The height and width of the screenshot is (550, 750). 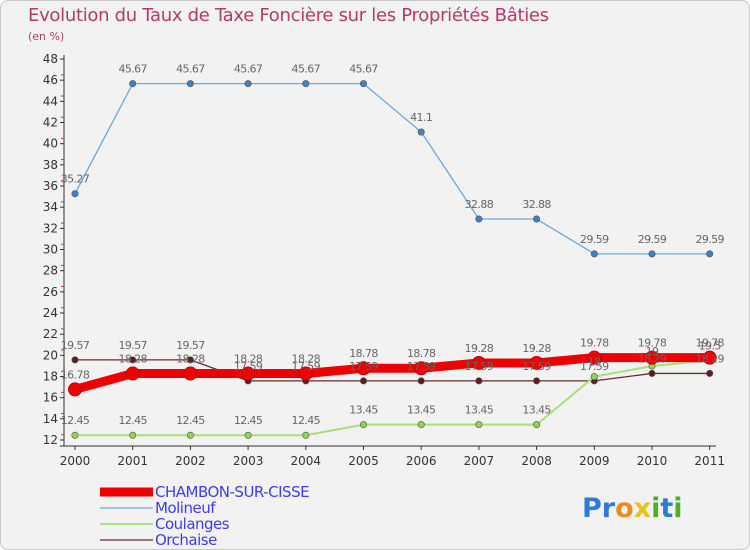 I want to click on y-tick-label: 30, so click(x=50, y=250).